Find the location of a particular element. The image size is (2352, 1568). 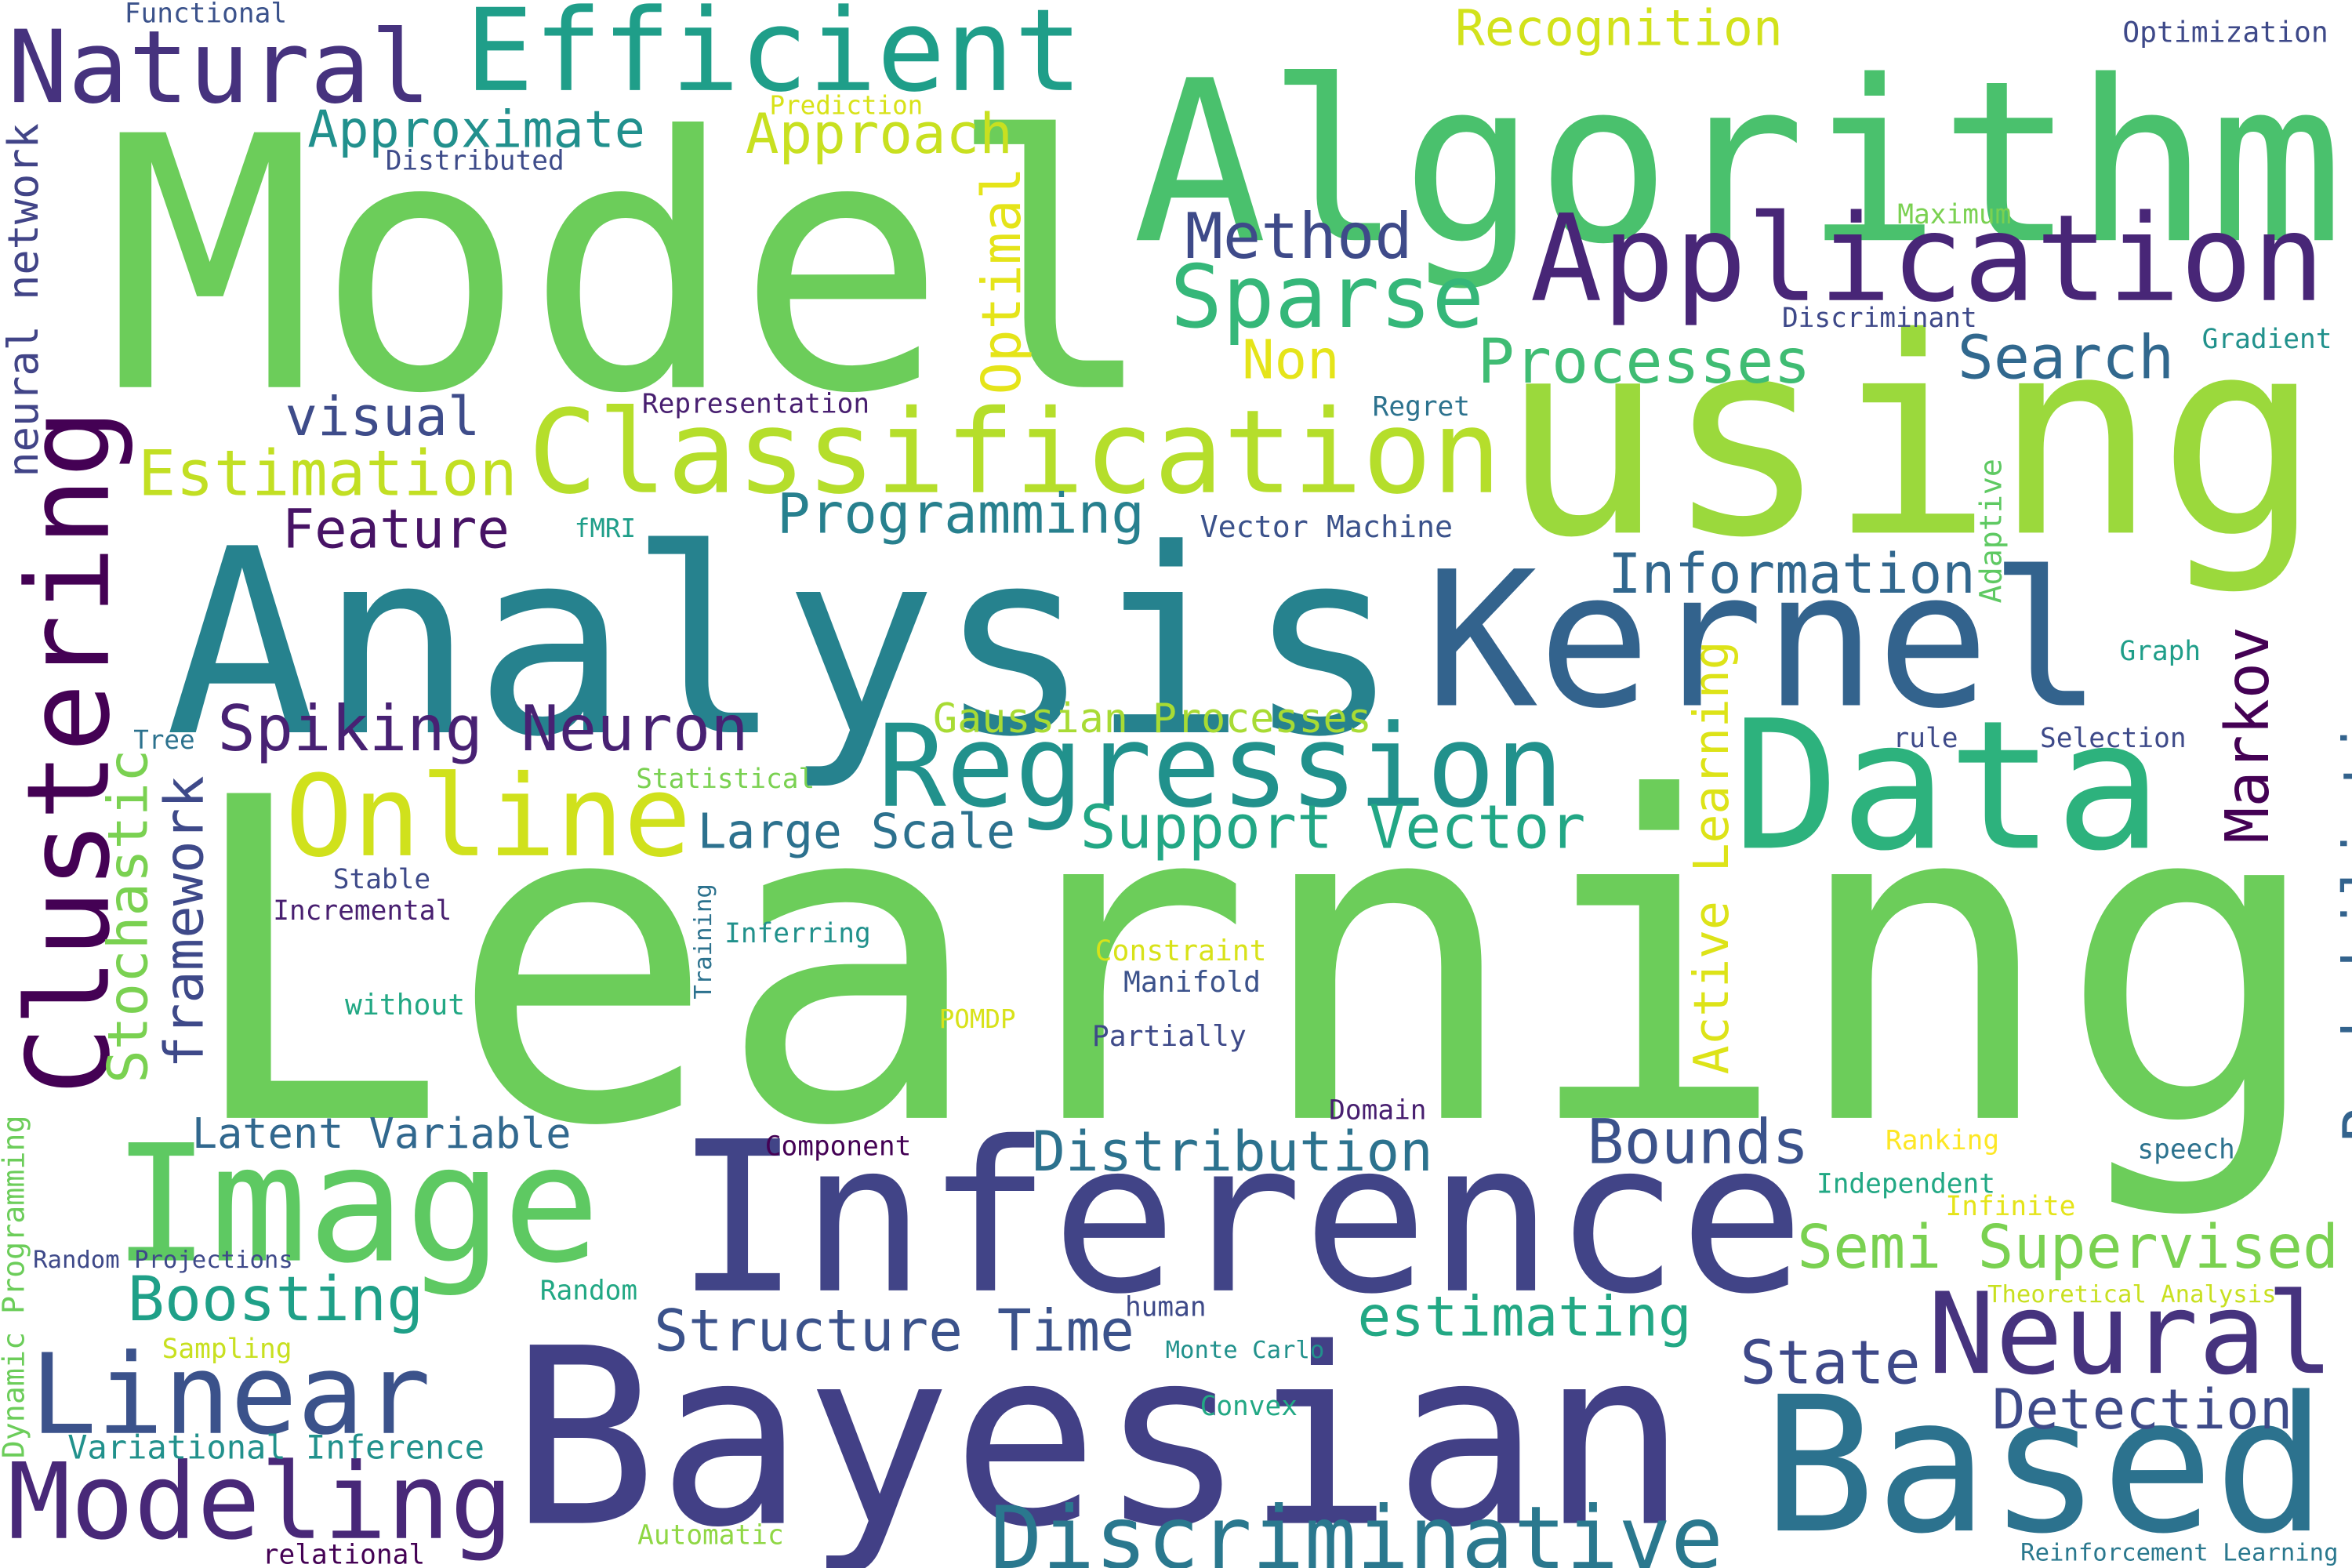

word: Inferring is located at coordinates (797, 933).